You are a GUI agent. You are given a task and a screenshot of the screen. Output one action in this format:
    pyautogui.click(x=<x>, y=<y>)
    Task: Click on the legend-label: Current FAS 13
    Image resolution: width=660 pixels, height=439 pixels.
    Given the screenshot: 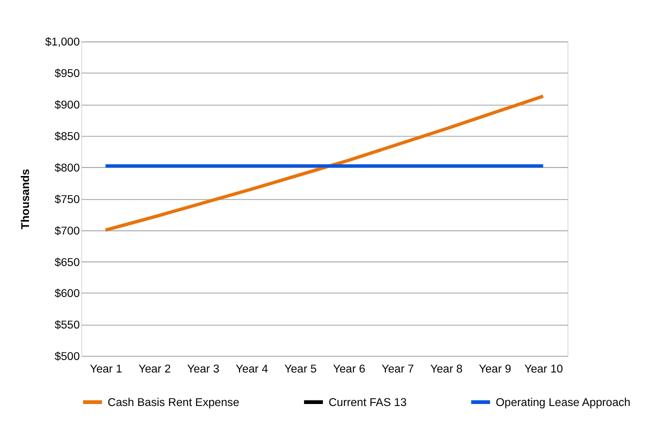 What is the action you would take?
    pyautogui.click(x=367, y=402)
    